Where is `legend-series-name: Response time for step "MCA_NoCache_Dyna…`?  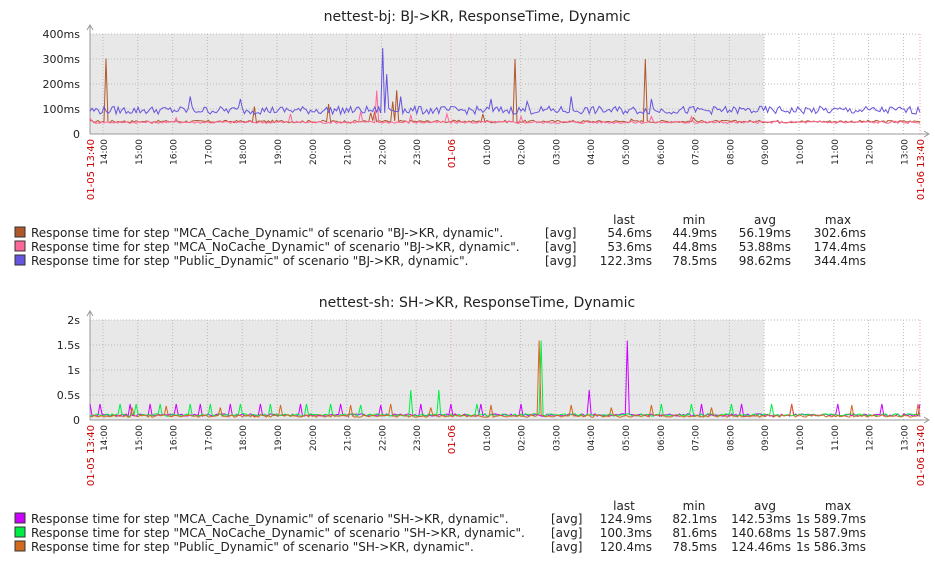 legend-series-name: Response time for step "MCA_NoCache_Dyna… is located at coordinates (278, 533).